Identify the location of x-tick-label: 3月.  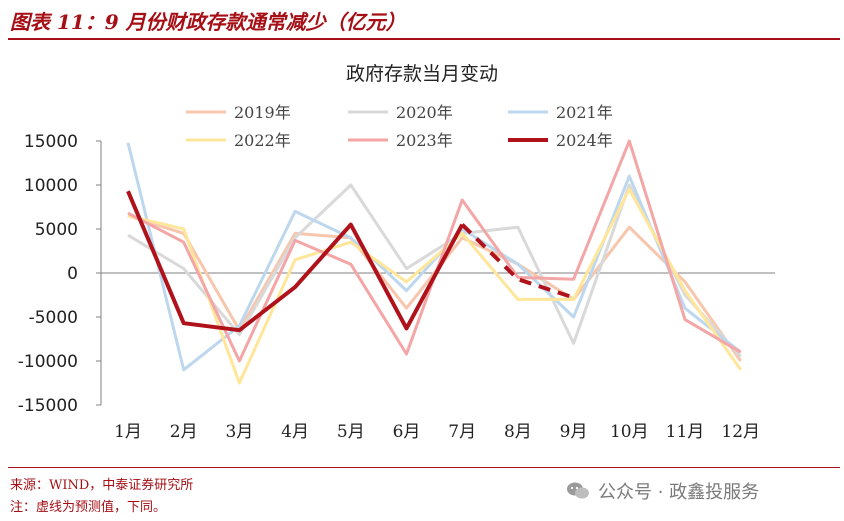
(239, 432).